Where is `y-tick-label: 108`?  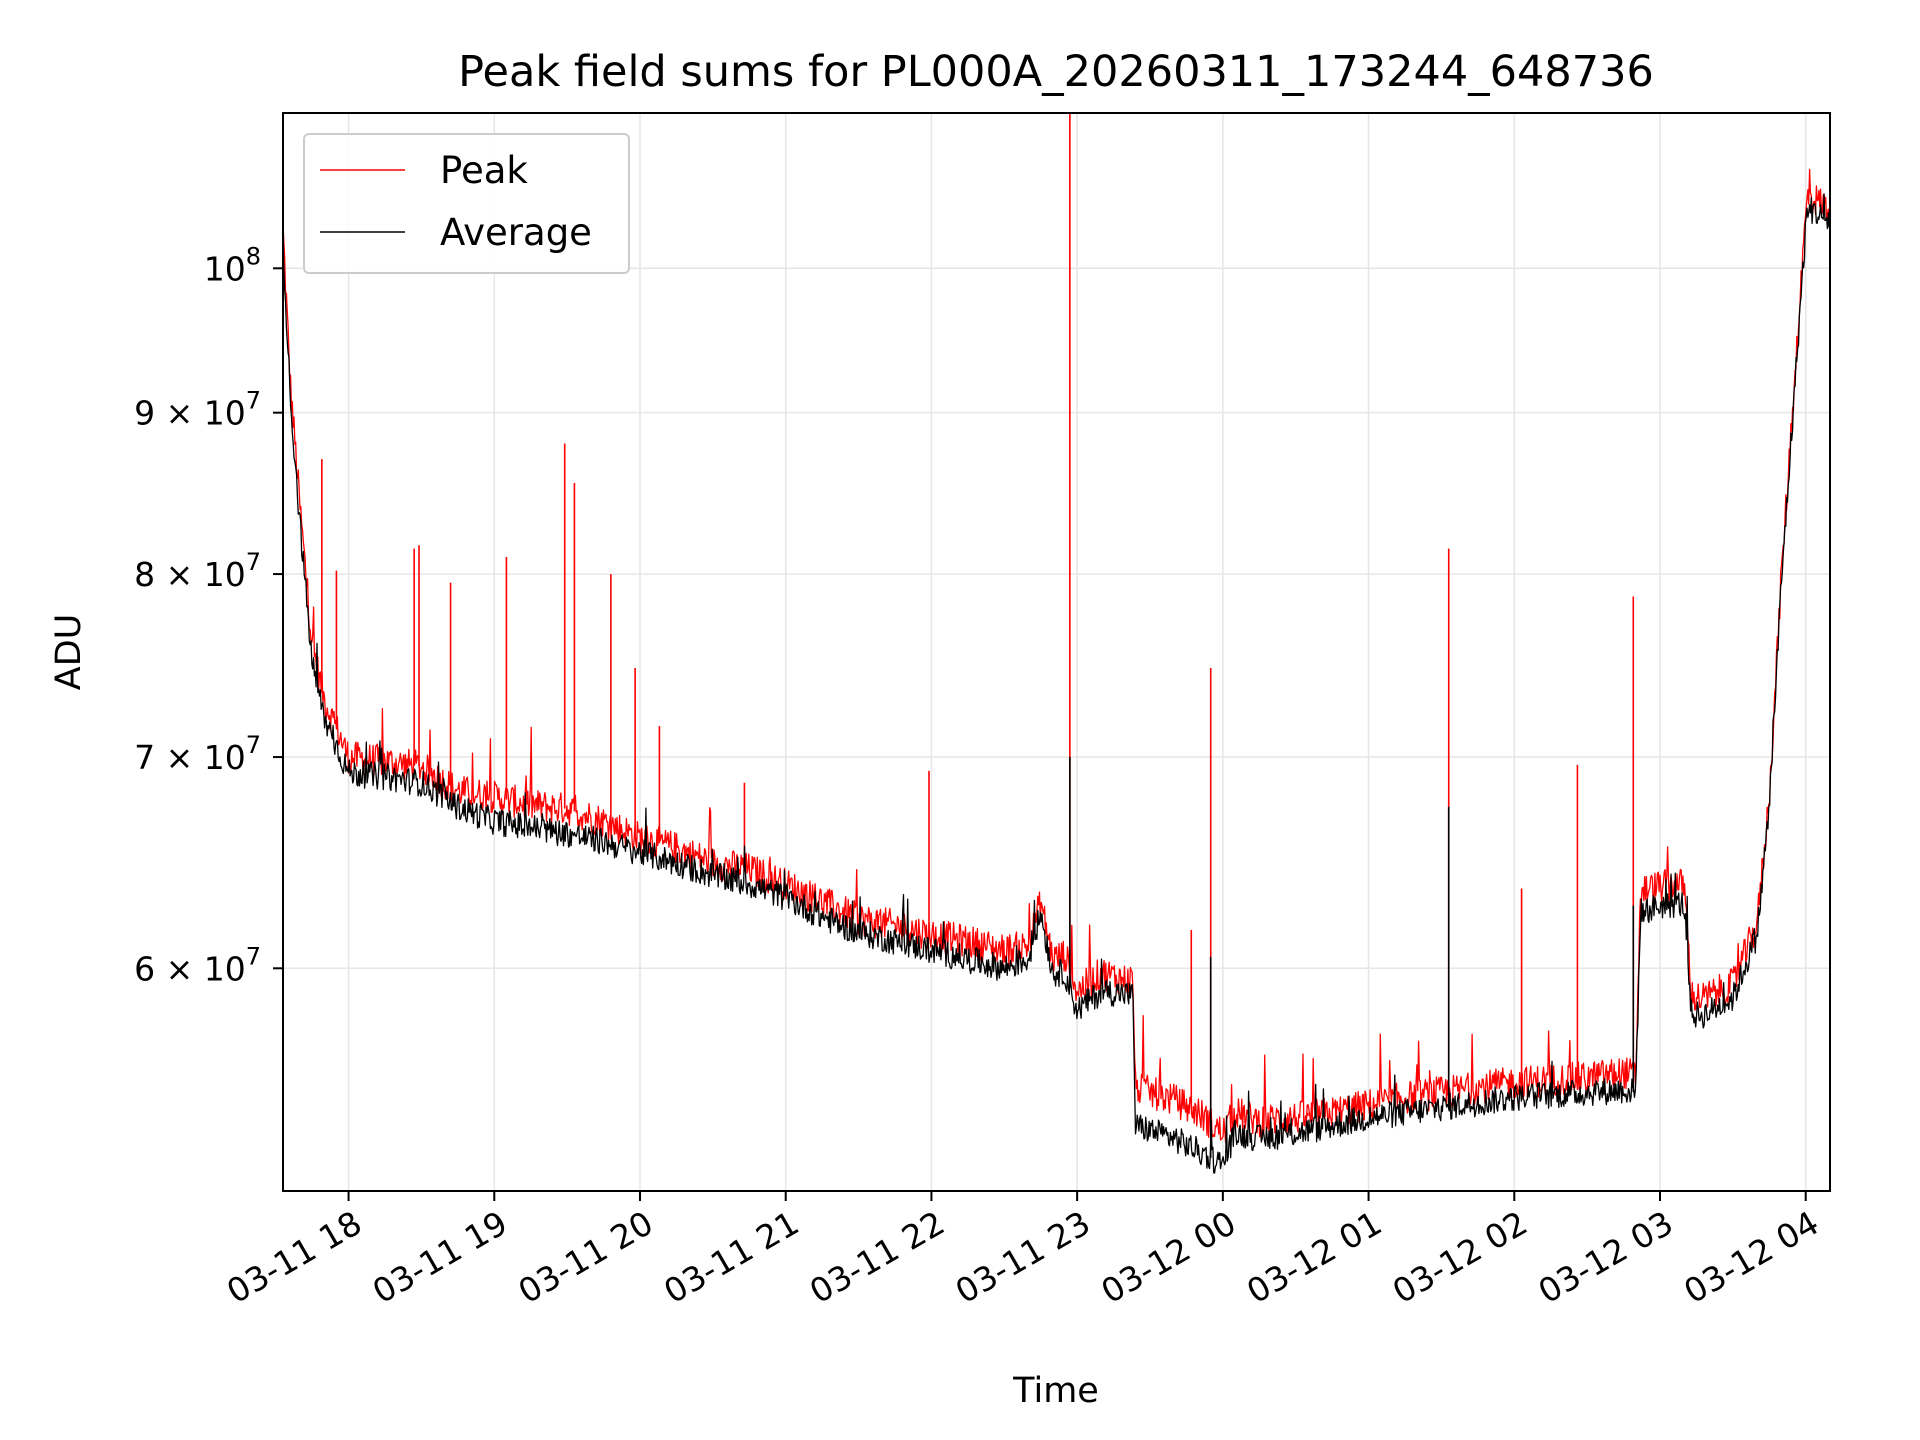 y-tick-label: 108 is located at coordinates (232, 265).